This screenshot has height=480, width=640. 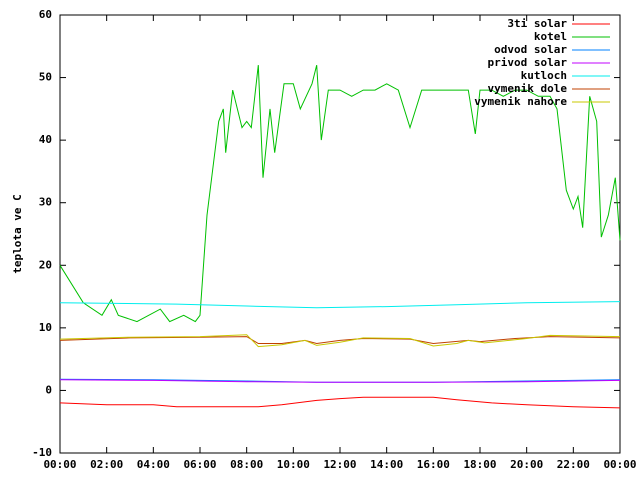 I want to click on y-tick-label: 60, so click(x=45, y=14).